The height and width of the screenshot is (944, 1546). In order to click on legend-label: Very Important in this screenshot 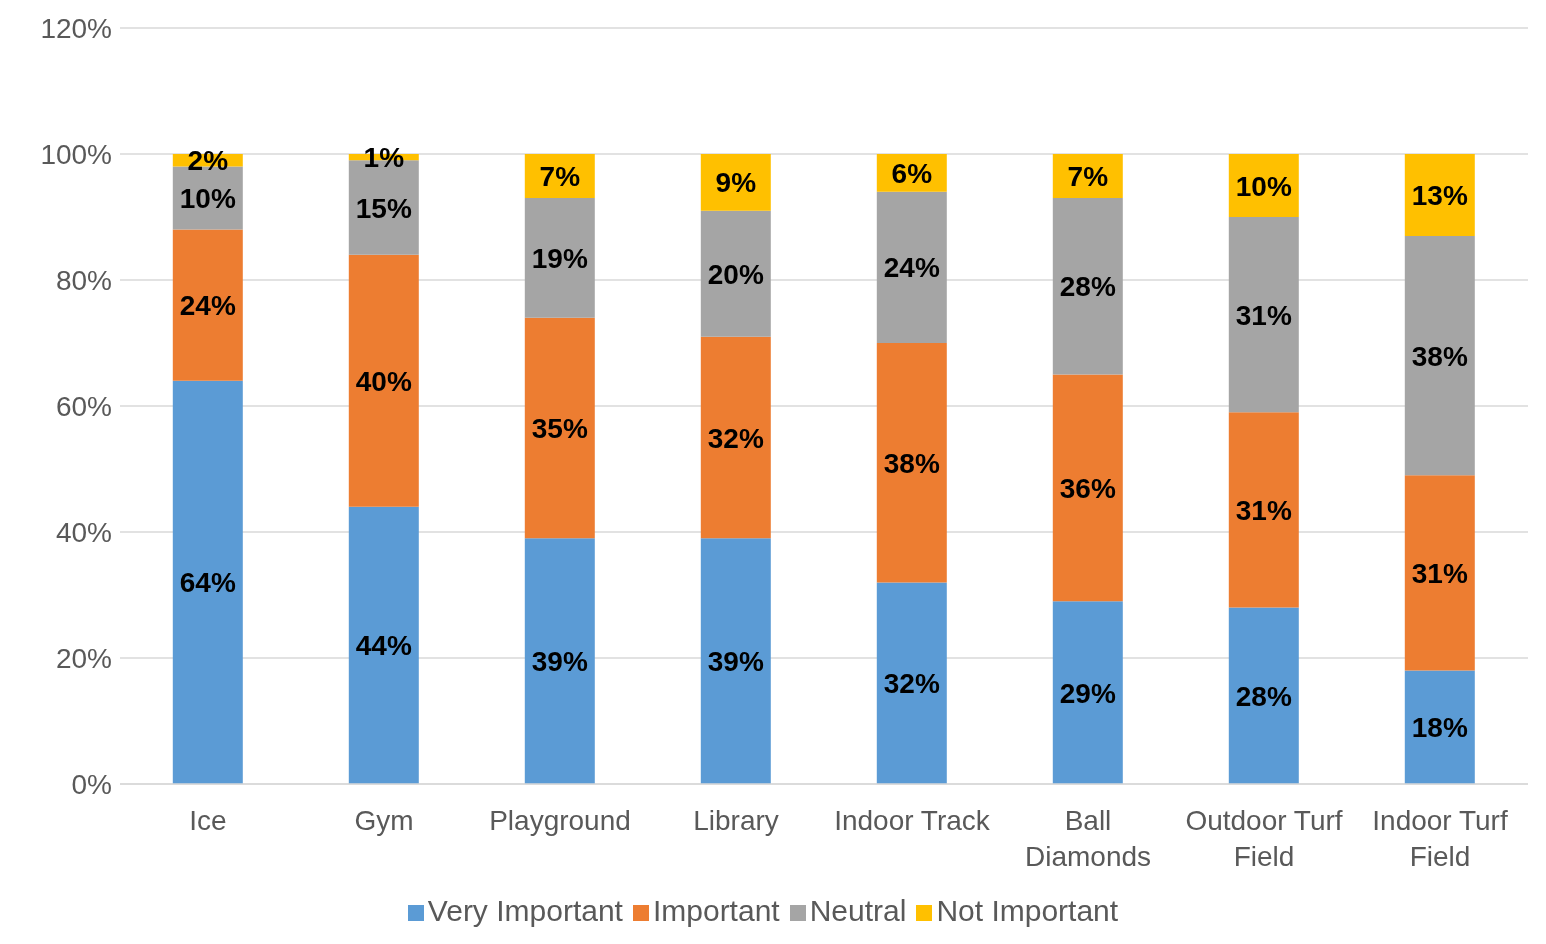, I will do `click(525, 910)`.